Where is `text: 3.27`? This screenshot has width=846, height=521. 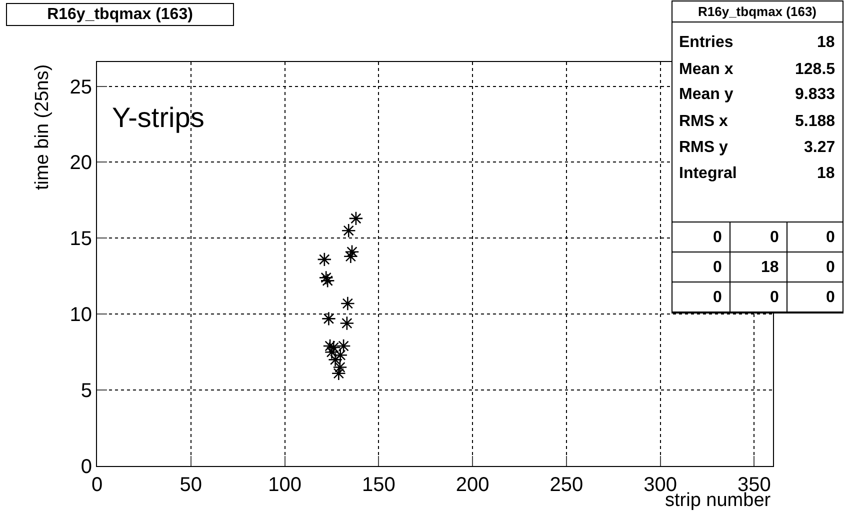 text: 3.27 is located at coordinates (820, 147).